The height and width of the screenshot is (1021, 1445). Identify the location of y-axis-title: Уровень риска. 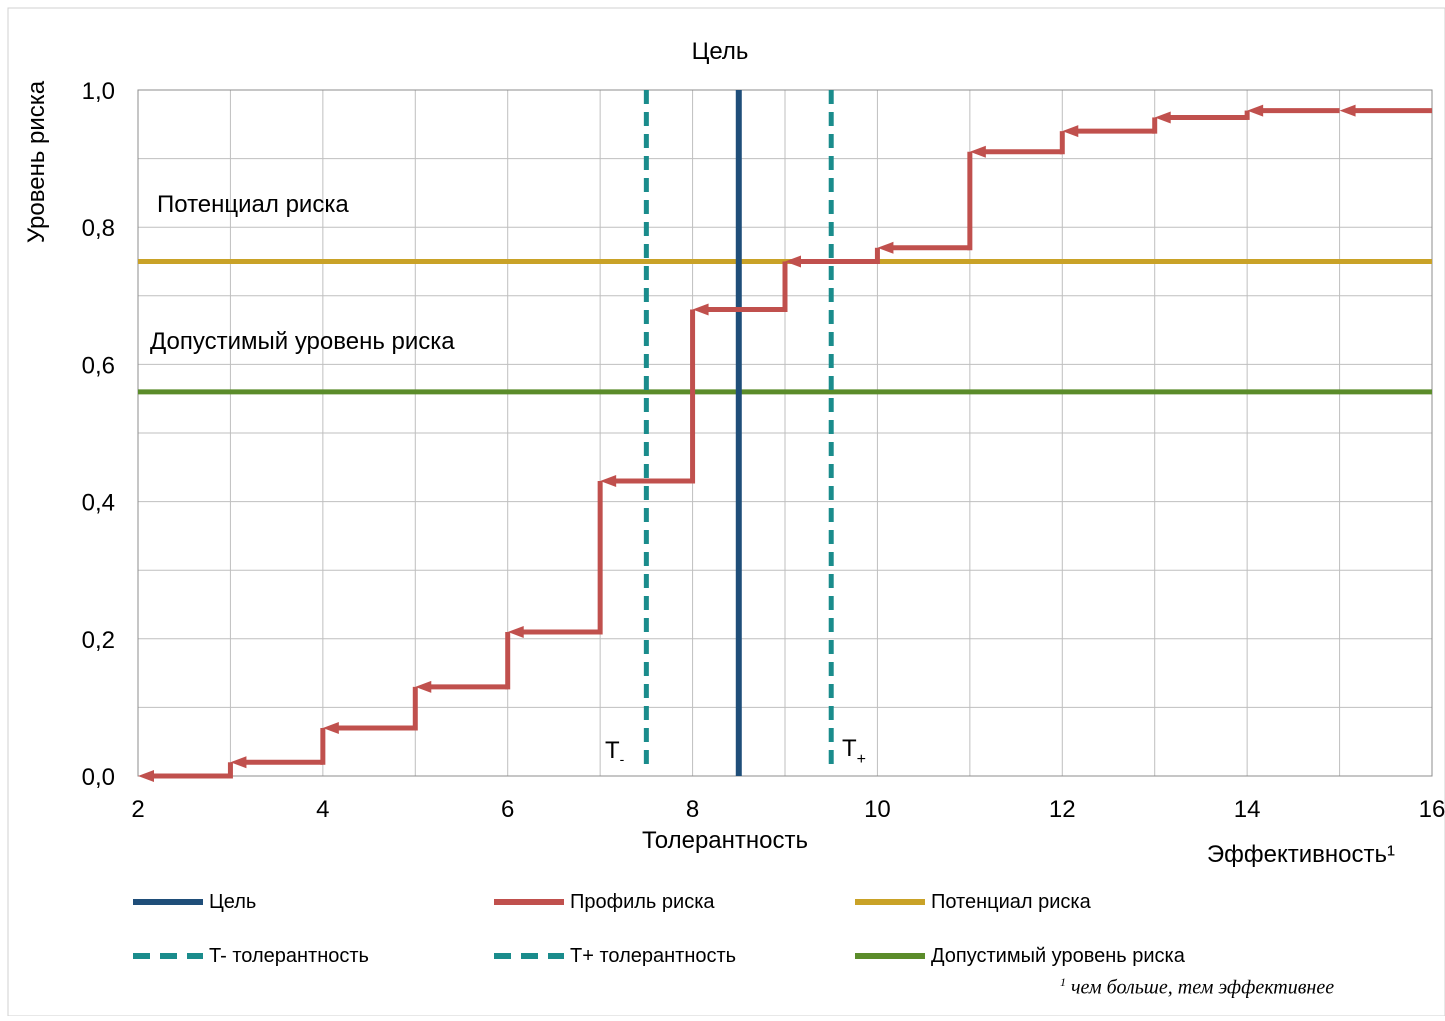
(36, 161).